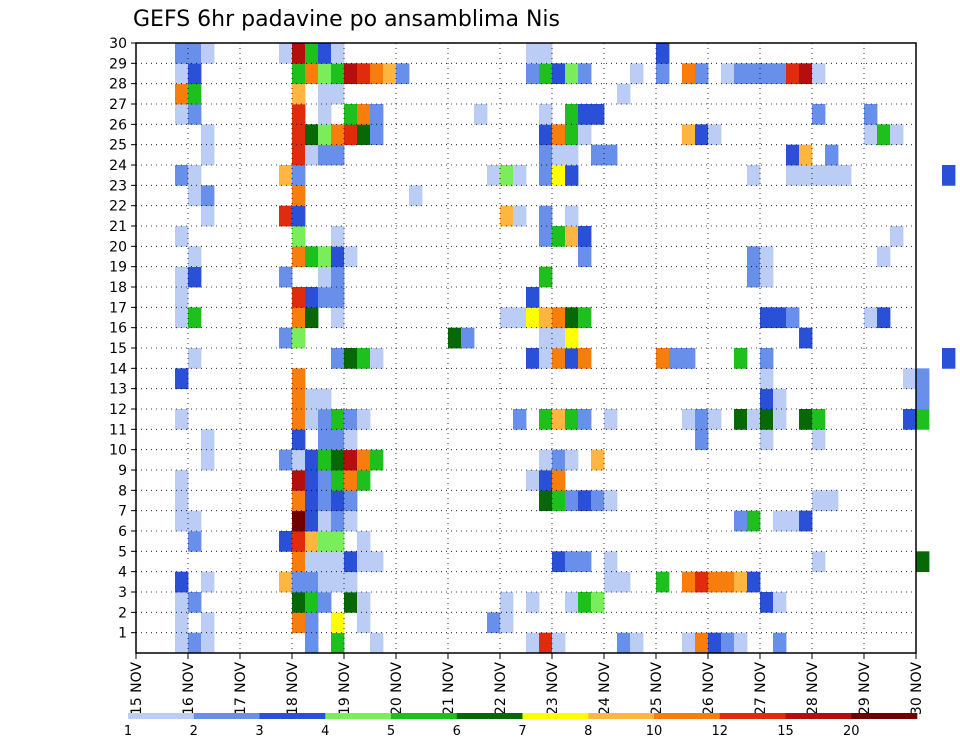  I want to click on colorbar: 1 2 3 4 5 6 7 8 10 12 15 20, so click(521, 726).